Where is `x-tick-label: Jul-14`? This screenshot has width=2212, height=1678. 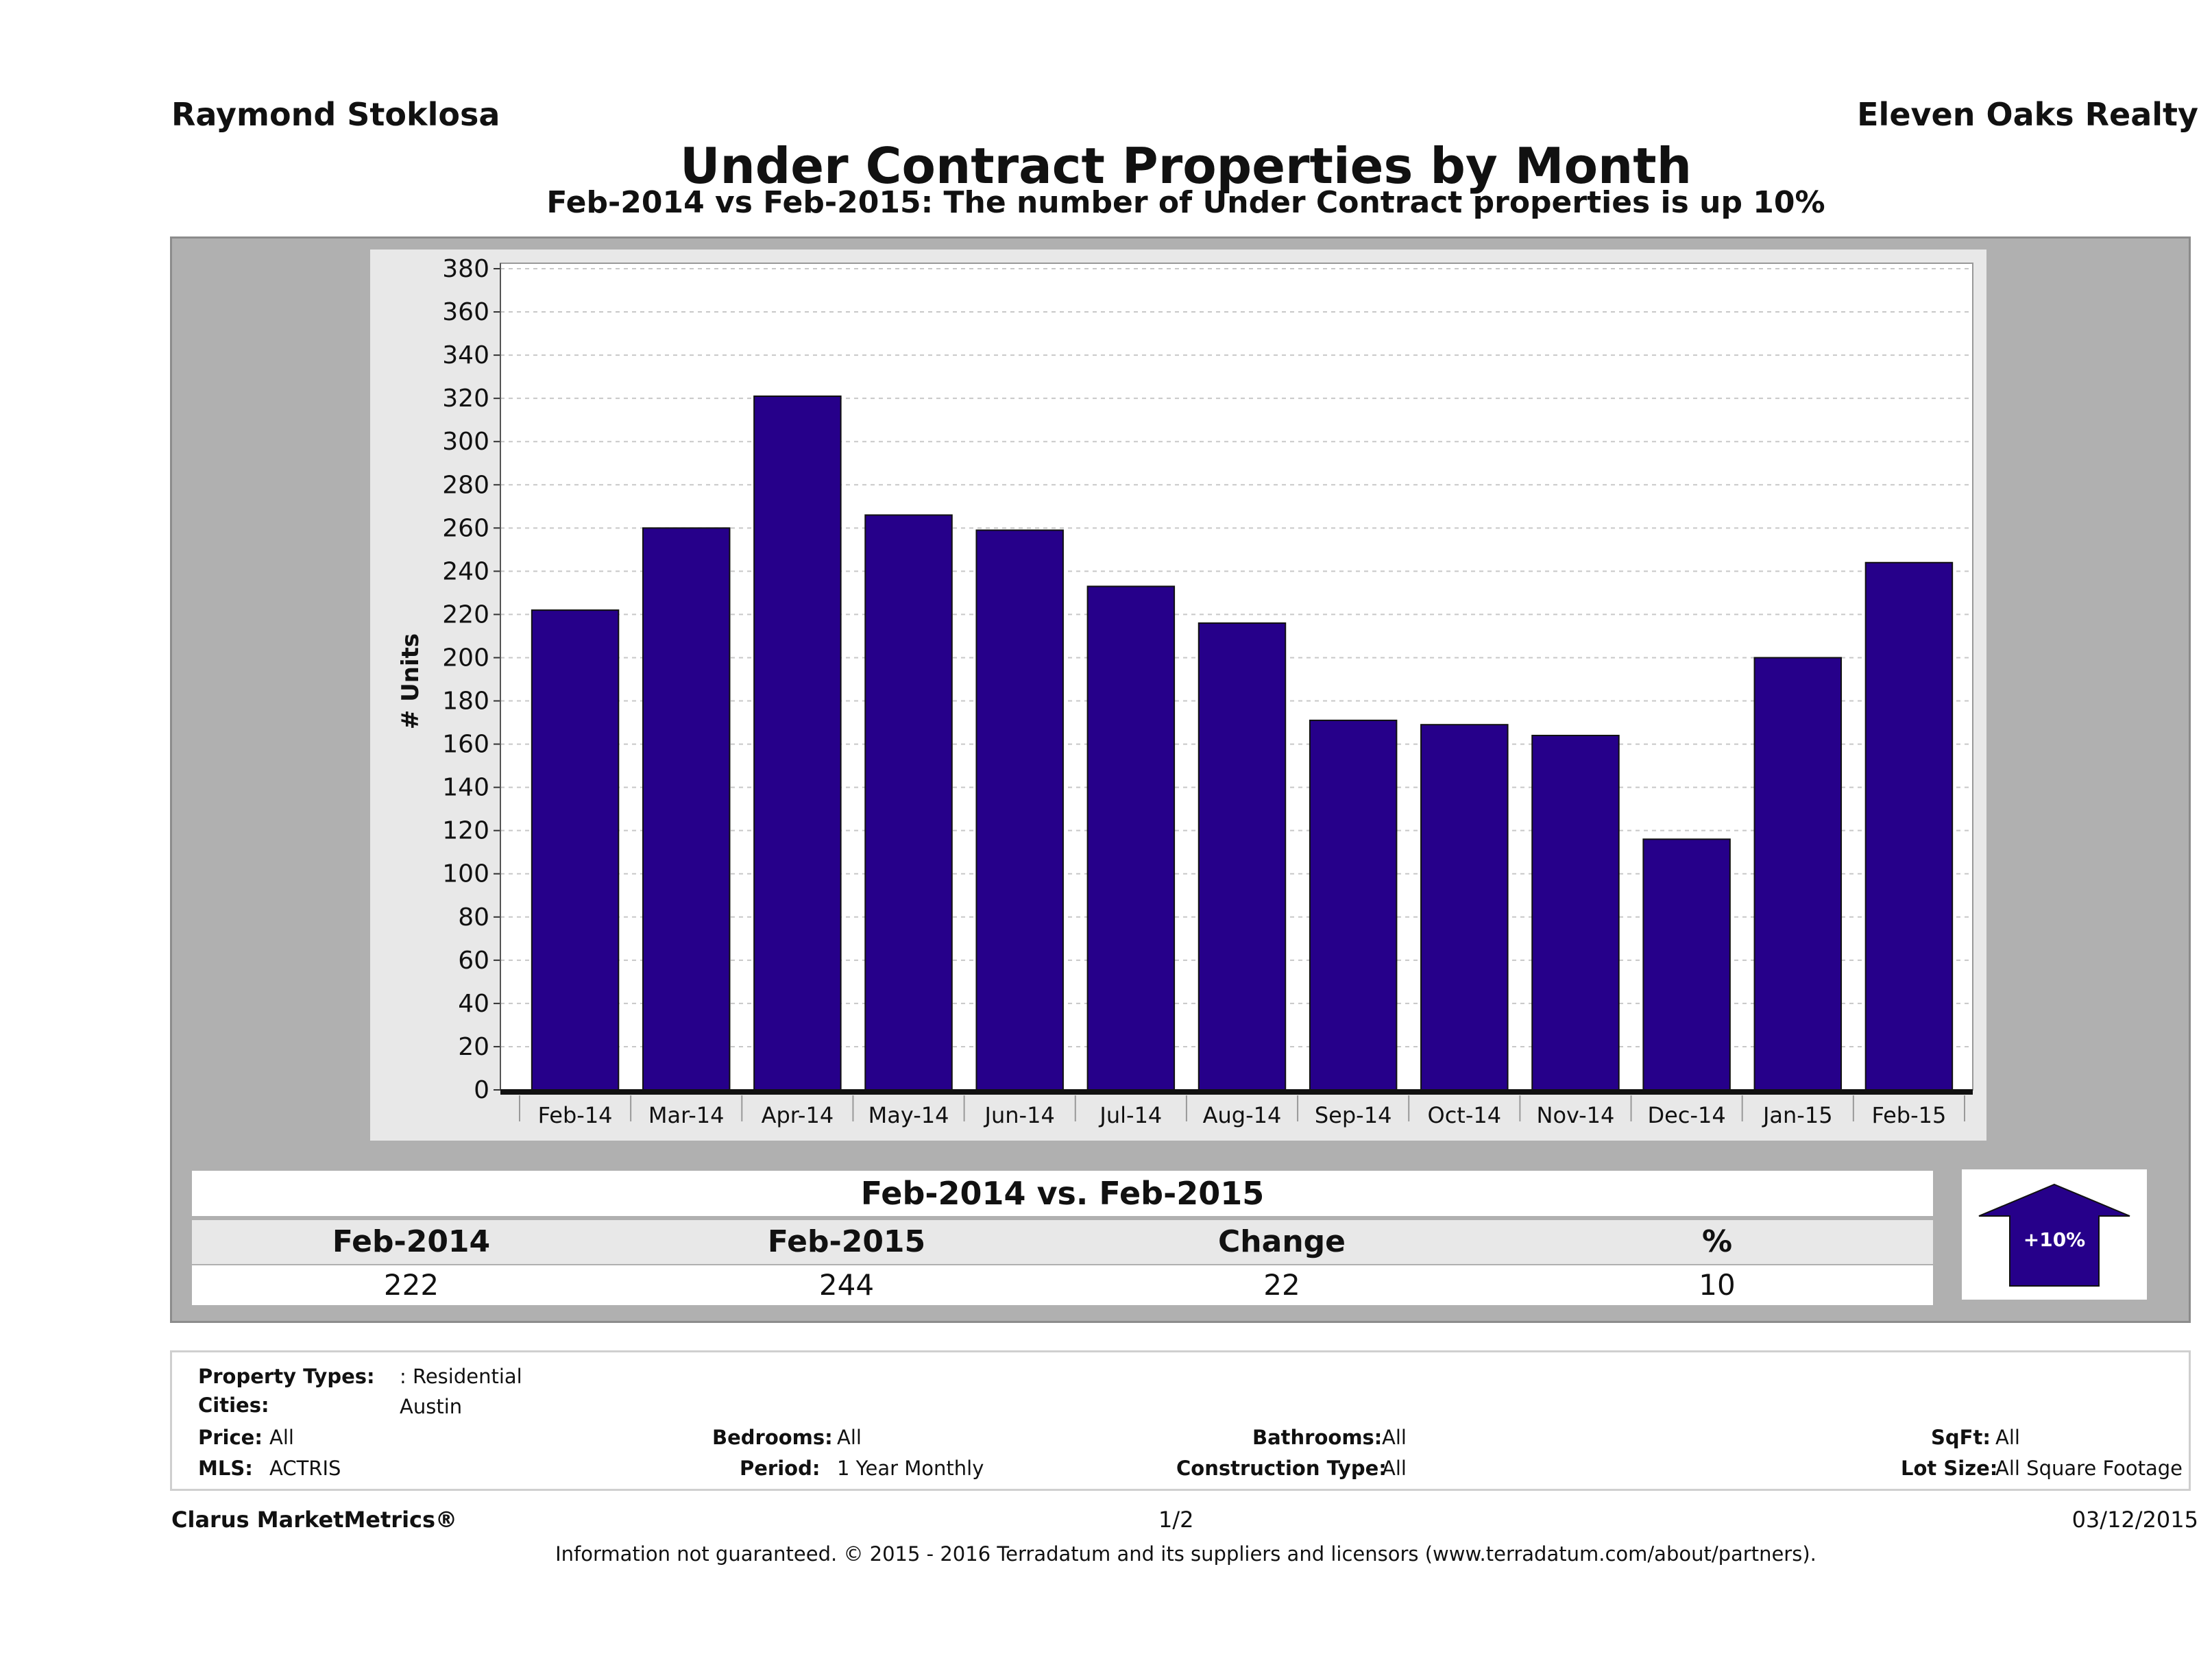 x-tick-label: Jul-14 is located at coordinates (1130, 1115).